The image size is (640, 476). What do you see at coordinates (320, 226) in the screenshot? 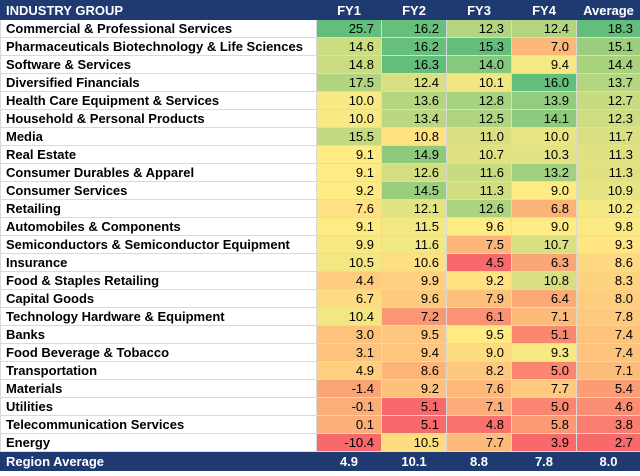
I see `table-row: Automobiles & Components 9.1 11.5 9.6 9.0 9.8` at bounding box center [320, 226].